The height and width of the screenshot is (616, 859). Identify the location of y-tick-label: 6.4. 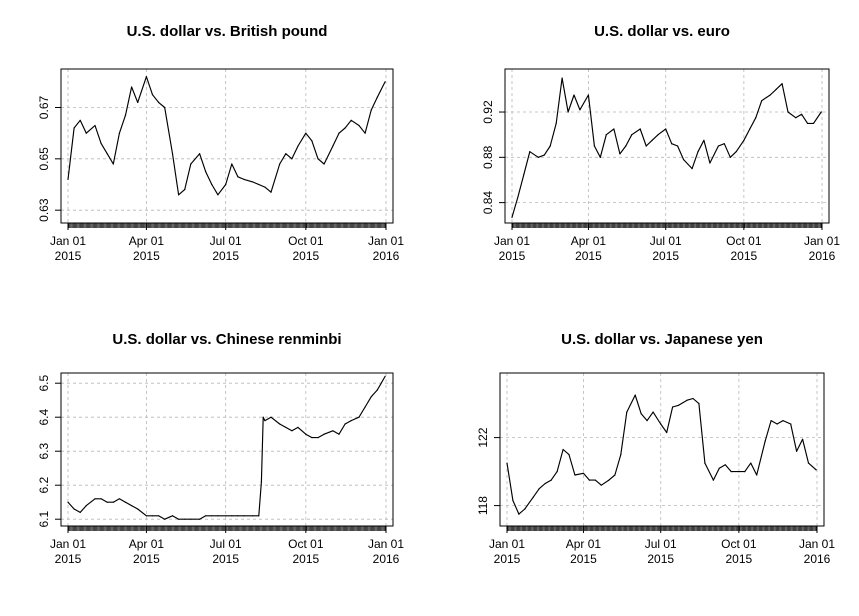
(44, 417).